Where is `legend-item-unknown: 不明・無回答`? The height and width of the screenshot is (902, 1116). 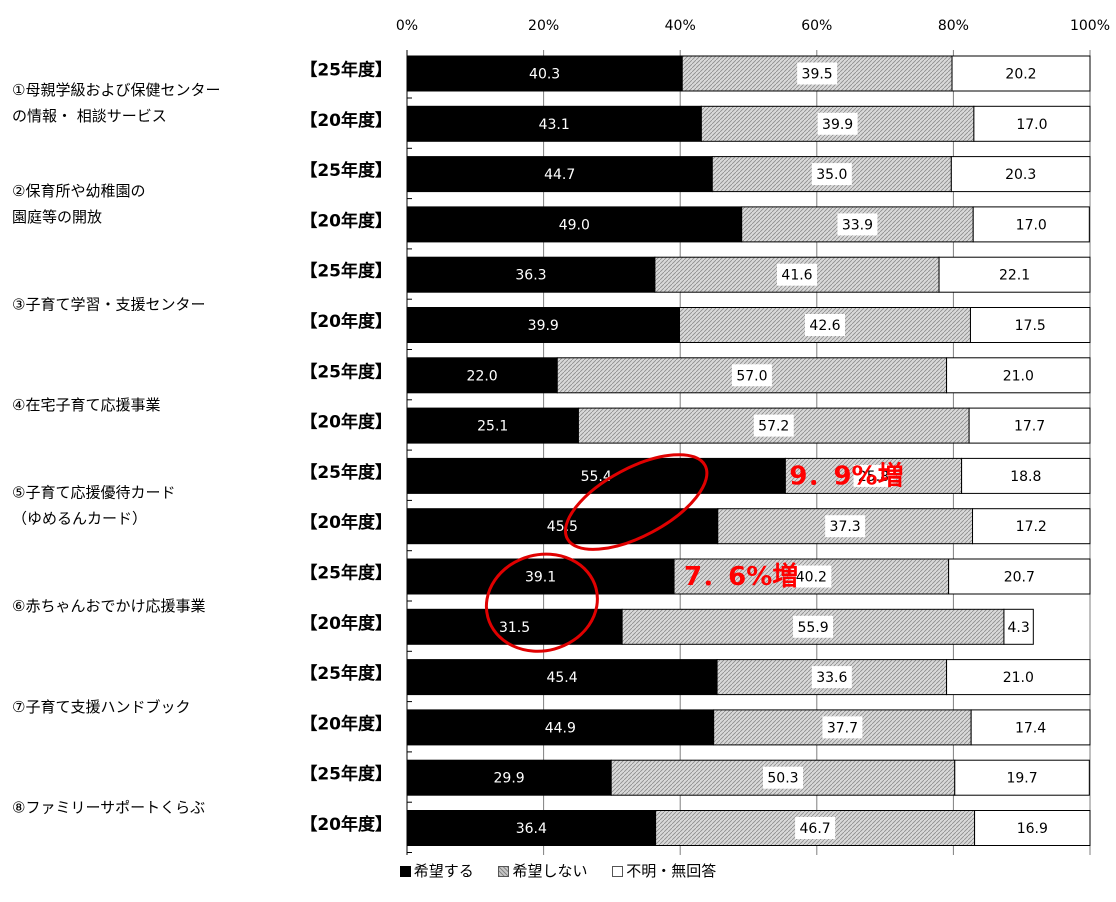 legend-item-unknown: 不明・無回答 is located at coordinates (664, 870).